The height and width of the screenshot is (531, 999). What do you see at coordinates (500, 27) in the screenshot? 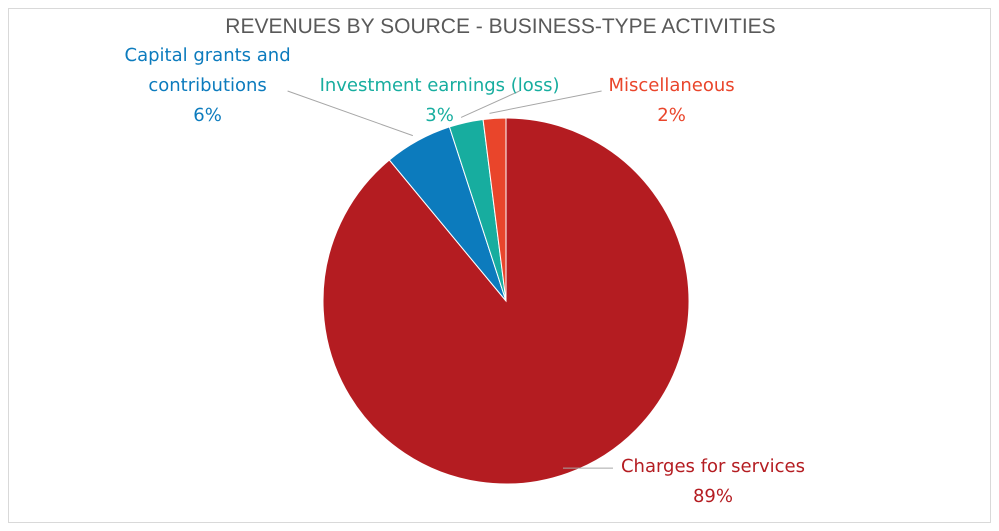
I see `chart-title: REVENUES BY SOURCE - BUSINESS-TYPE ACTIVITIES` at bounding box center [500, 27].